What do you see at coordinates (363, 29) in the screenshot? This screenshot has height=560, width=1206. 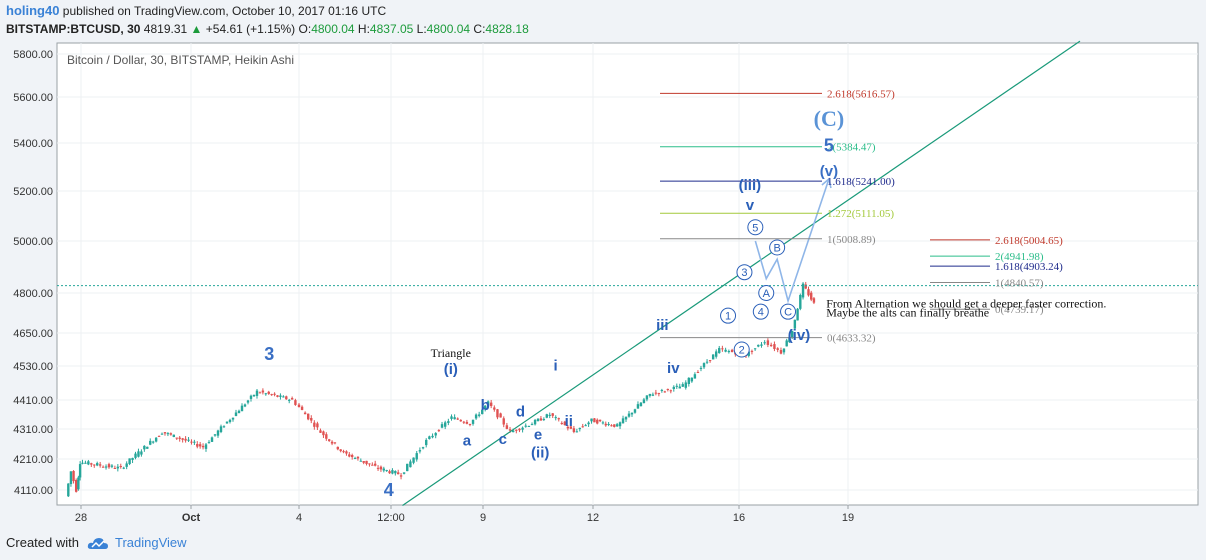 I see `high-label: H:` at bounding box center [363, 29].